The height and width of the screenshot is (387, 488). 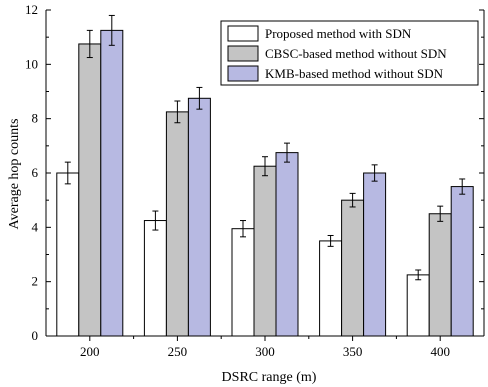 I want to click on legend-swatch-proposed, so click(x=243, y=33).